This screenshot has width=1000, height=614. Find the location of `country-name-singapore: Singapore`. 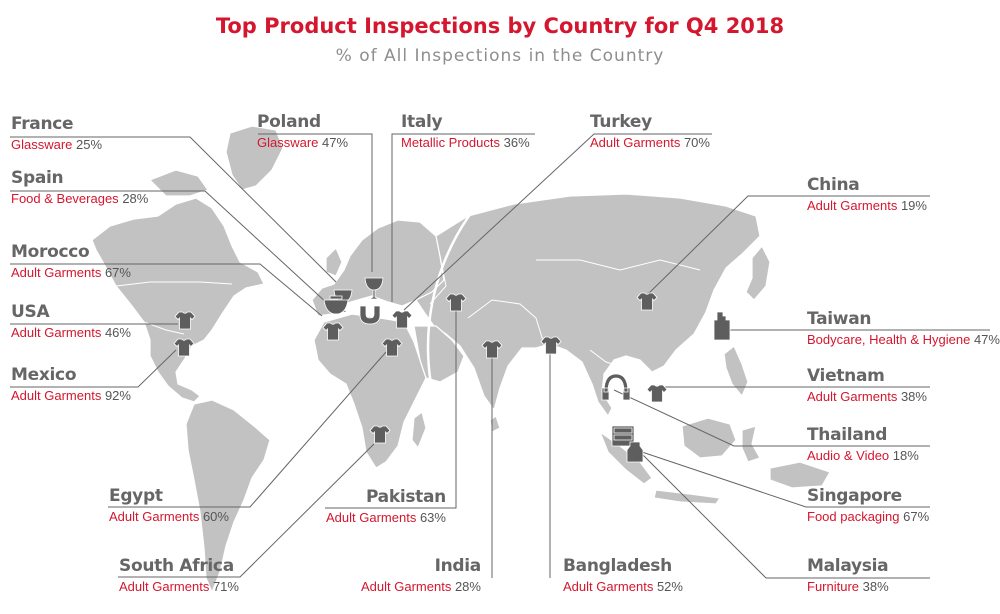

country-name-singapore: Singapore is located at coordinates (854, 496).